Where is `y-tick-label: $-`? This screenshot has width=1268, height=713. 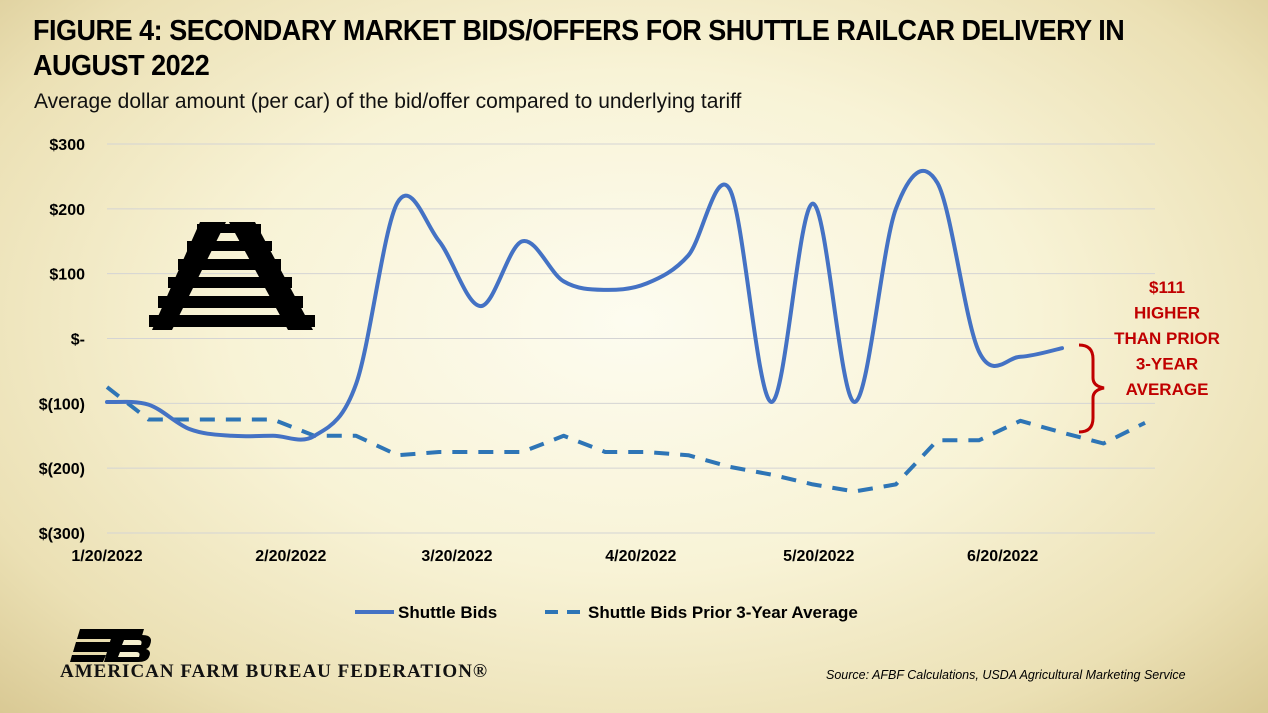 y-tick-label: $- is located at coordinates (78, 340).